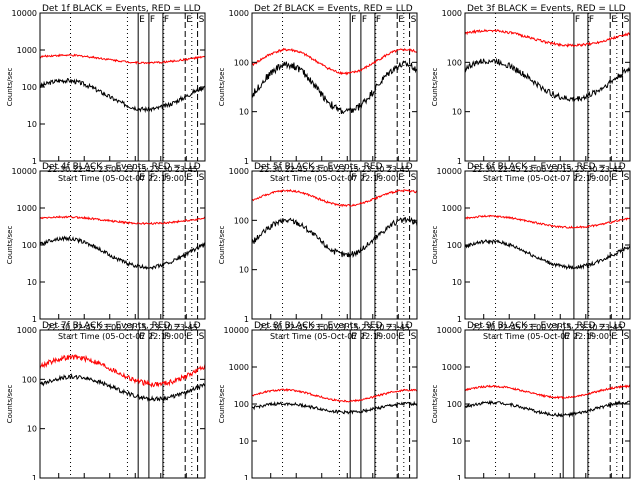  What do you see at coordinates (27, 208) in the screenshot?
I see `y-tick-label: 1000` at bounding box center [27, 208].